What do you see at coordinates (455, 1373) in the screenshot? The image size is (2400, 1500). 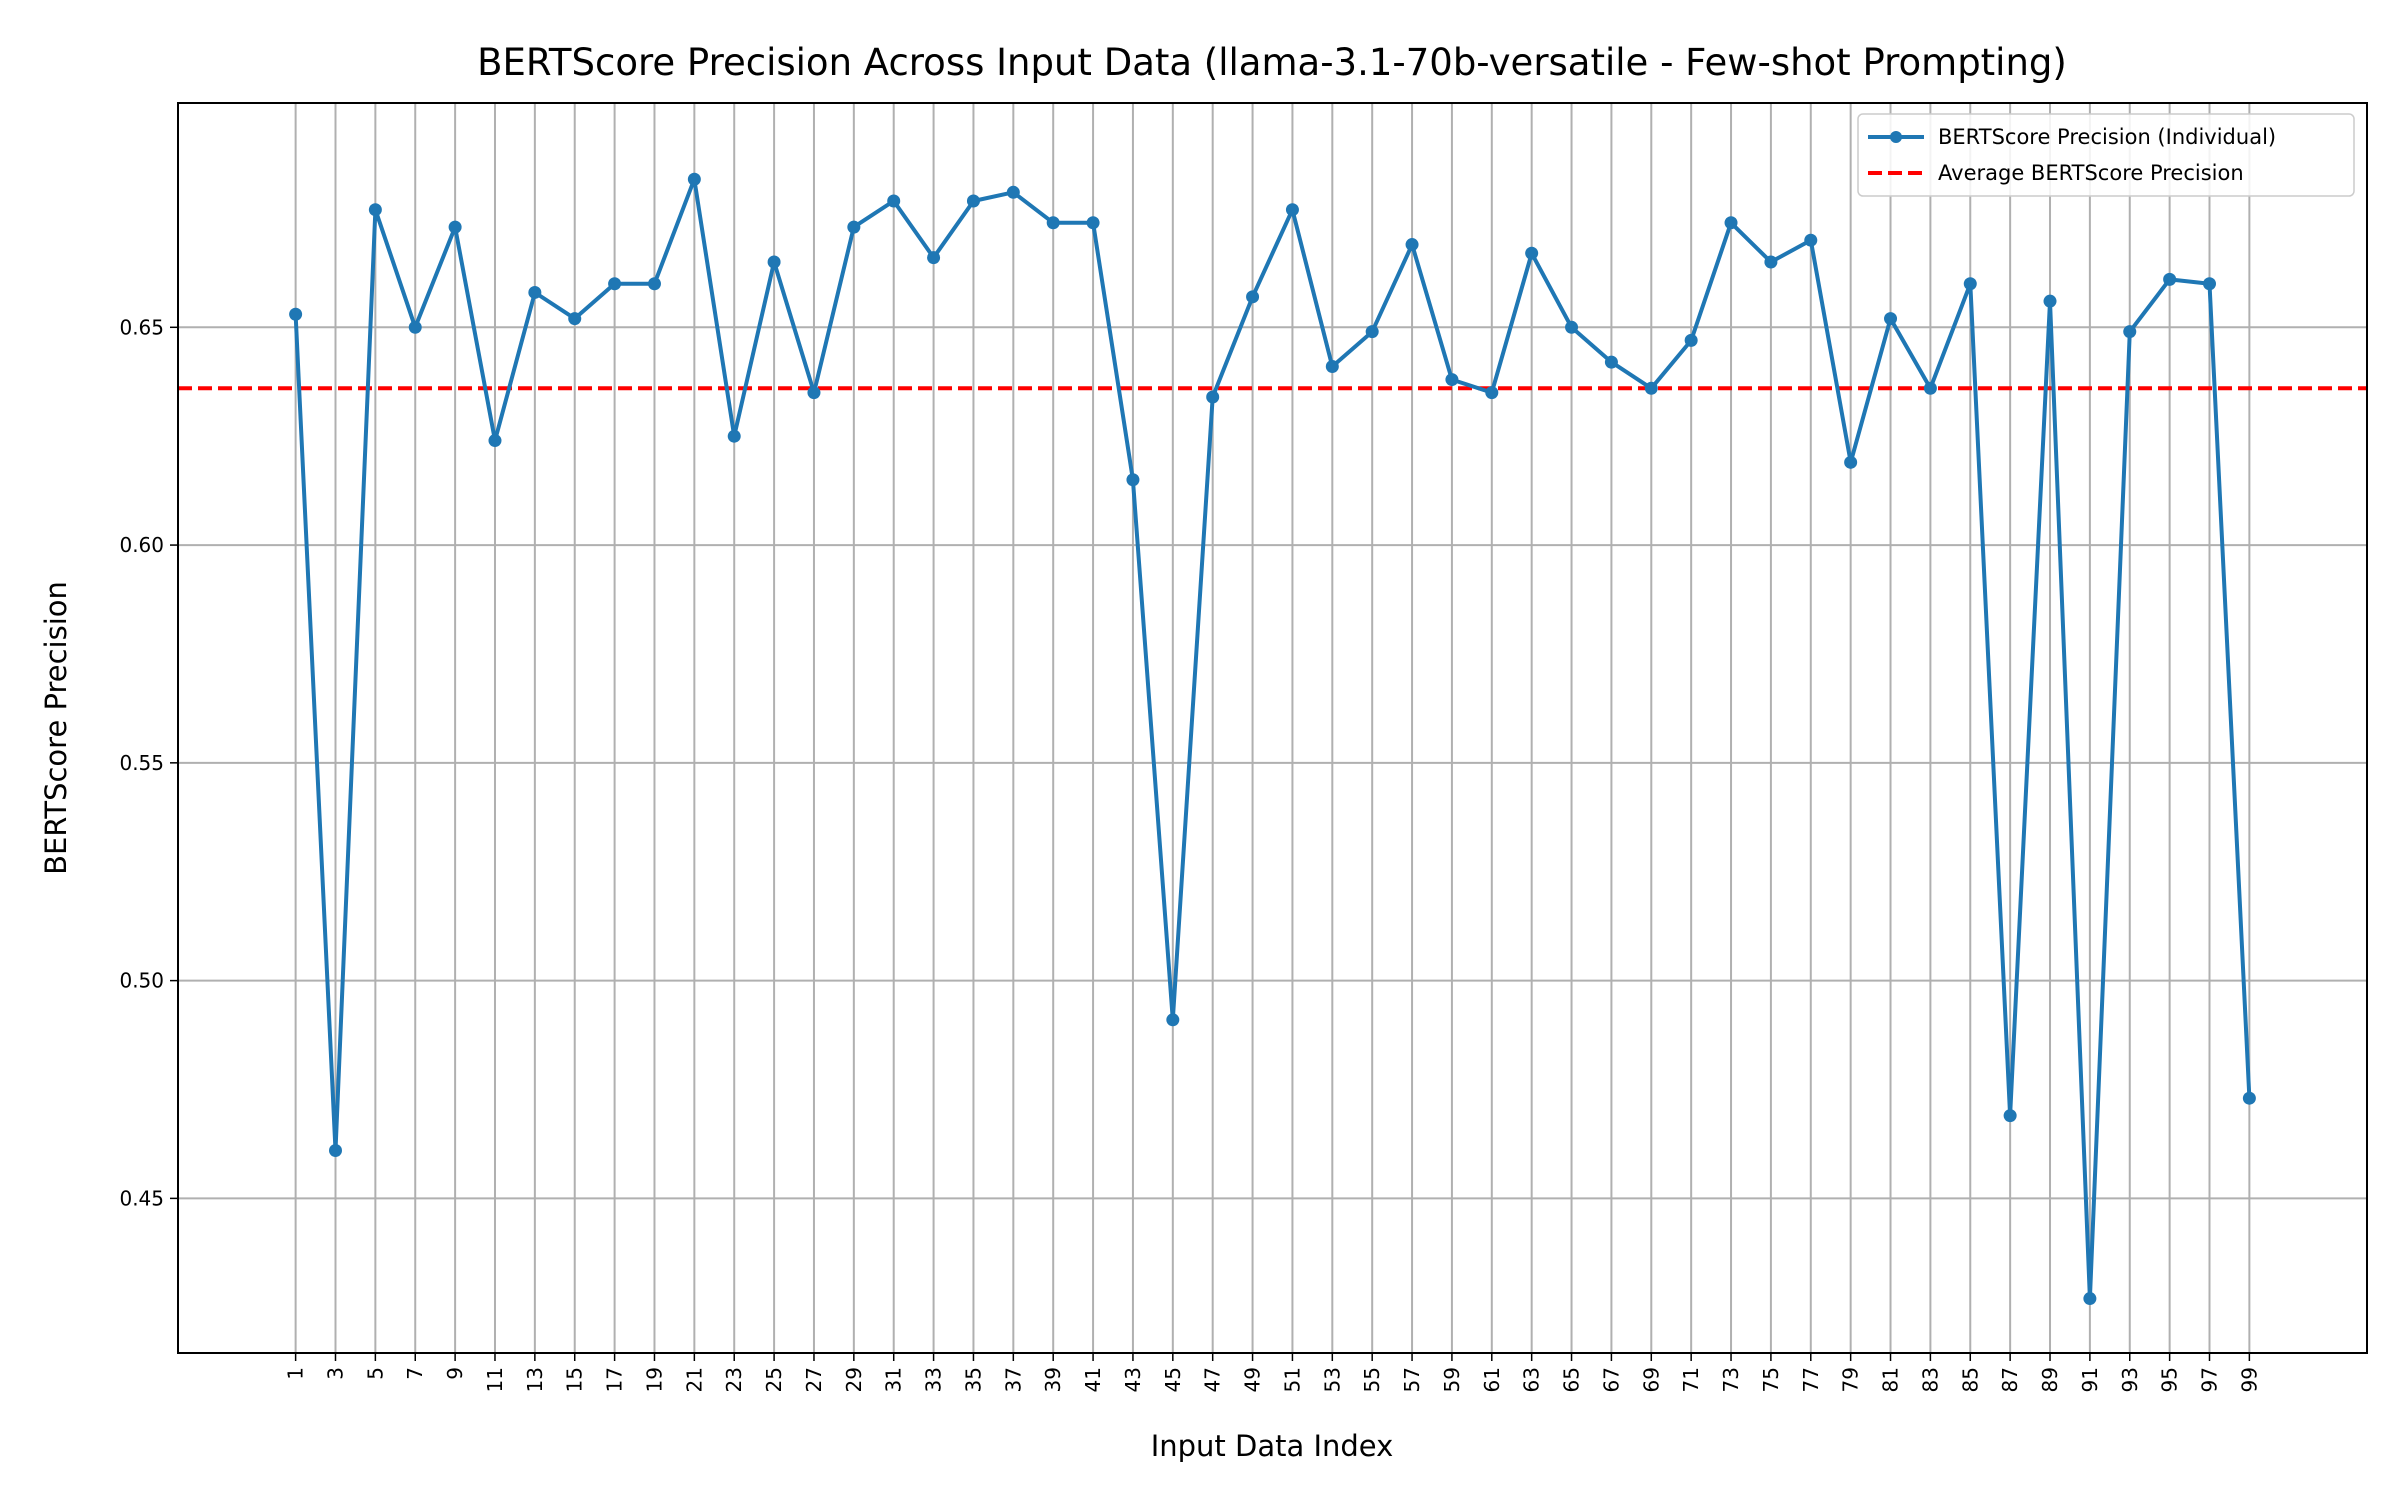 I see `x-tick-label: 9` at bounding box center [455, 1373].